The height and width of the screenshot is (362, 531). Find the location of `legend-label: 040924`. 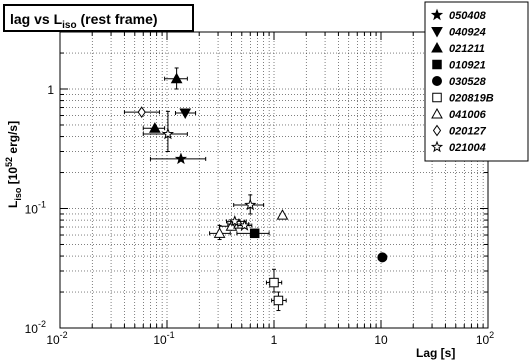

legend-label: 040924 is located at coordinates (467, 33).